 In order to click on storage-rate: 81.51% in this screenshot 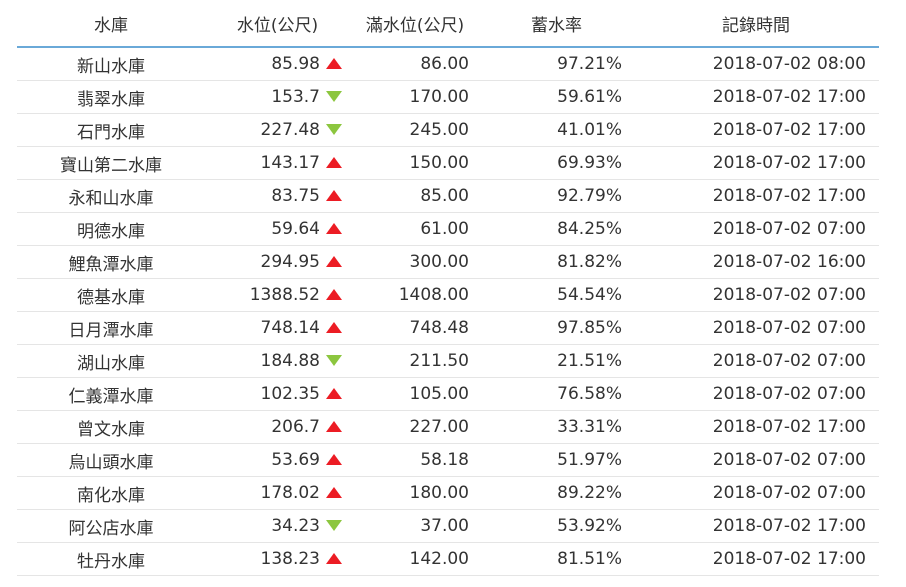, I will do `click(556, 559)`.